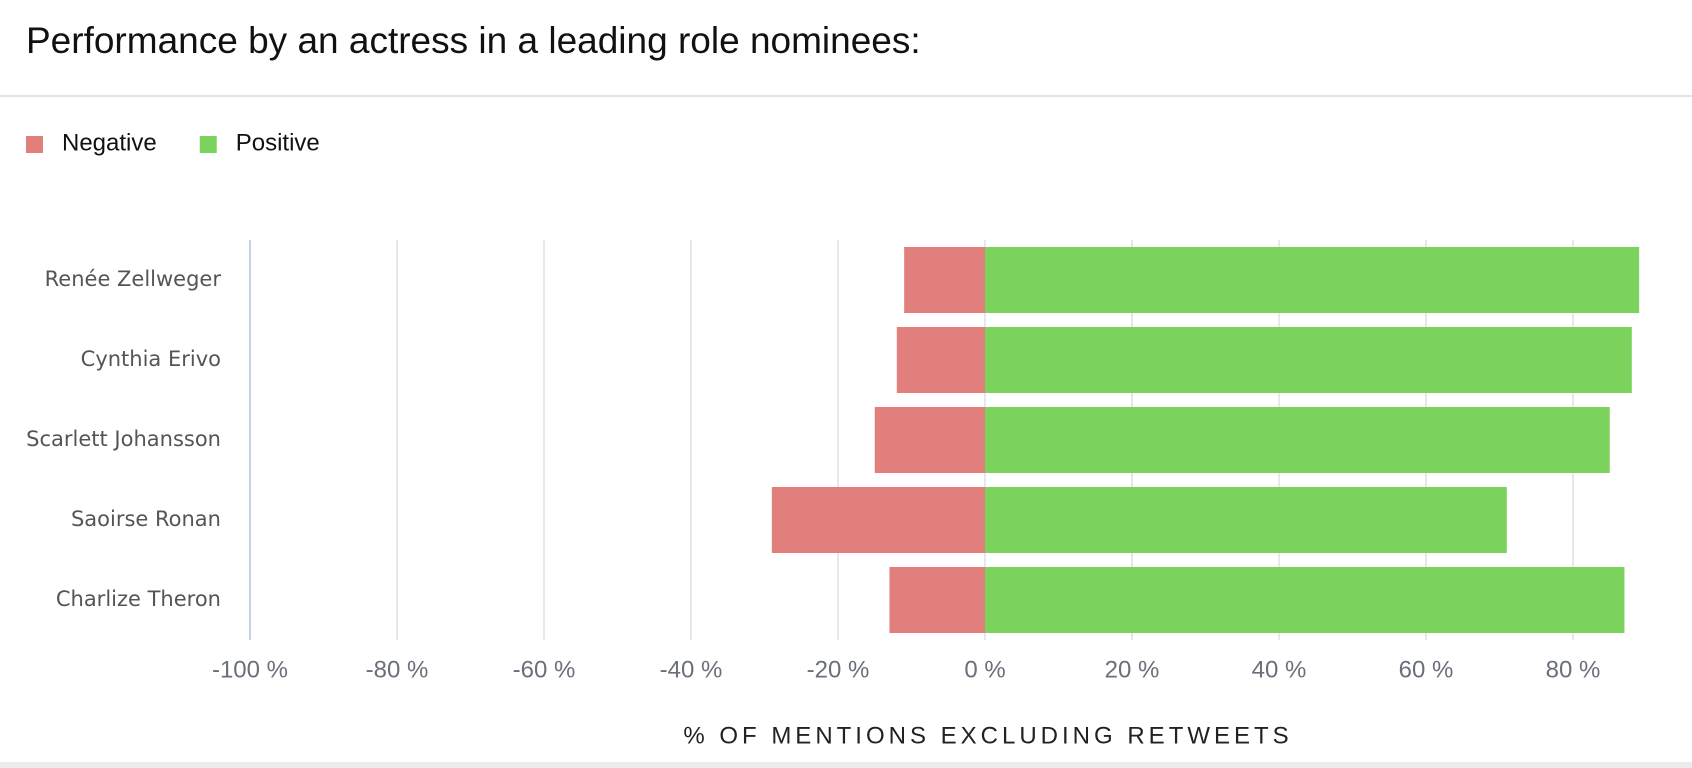  Describe the element at coordinates (1279, 669) in the screenshot. I see `x-tick-label: 40 %` at that location.